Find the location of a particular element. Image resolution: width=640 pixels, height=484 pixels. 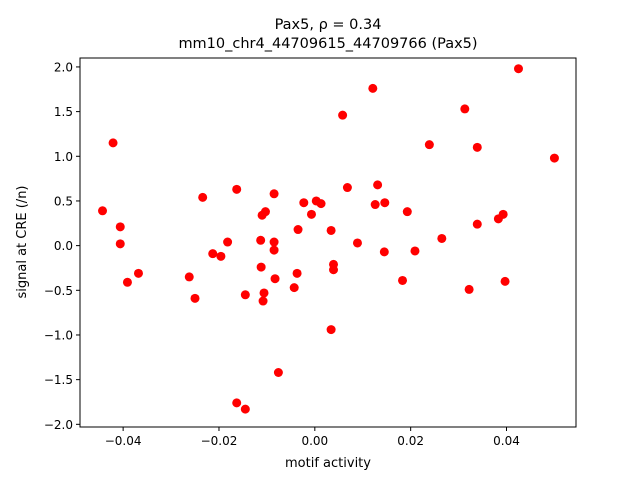

y-tick-label: 1.5 is located at coordinates (63, 112).